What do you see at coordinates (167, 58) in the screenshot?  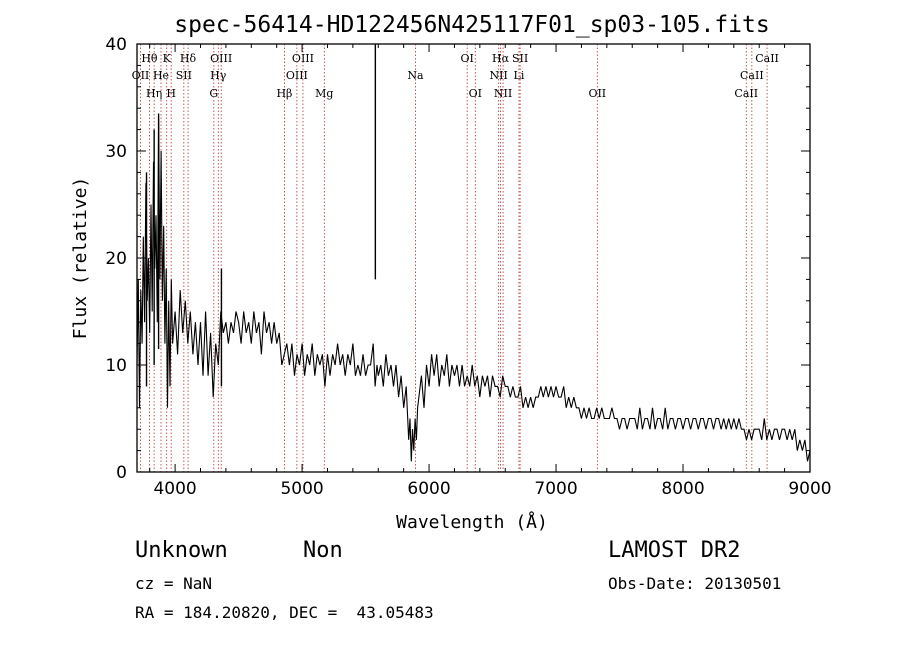 I see `emission-line-label: K` at bounding box center [167, 58].